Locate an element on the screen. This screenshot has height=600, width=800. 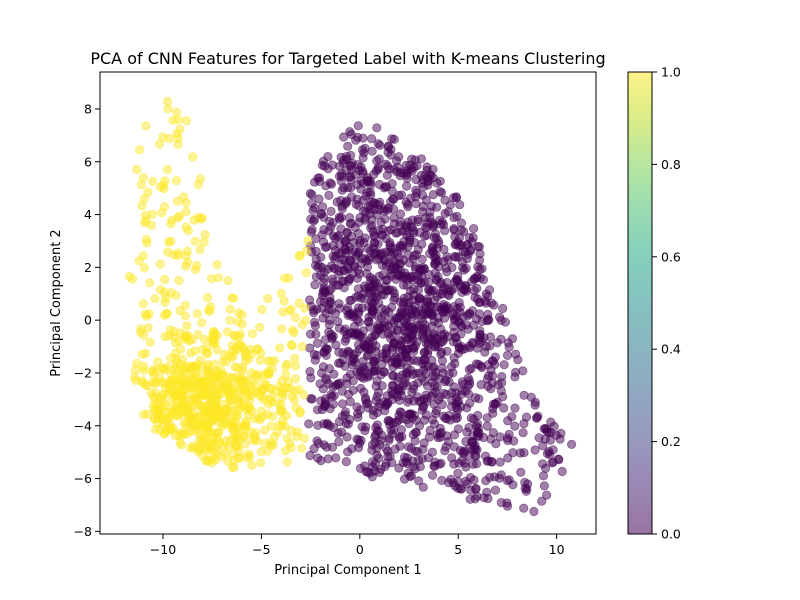
x-tick-label: 10 is located at coordinates (557, 549).